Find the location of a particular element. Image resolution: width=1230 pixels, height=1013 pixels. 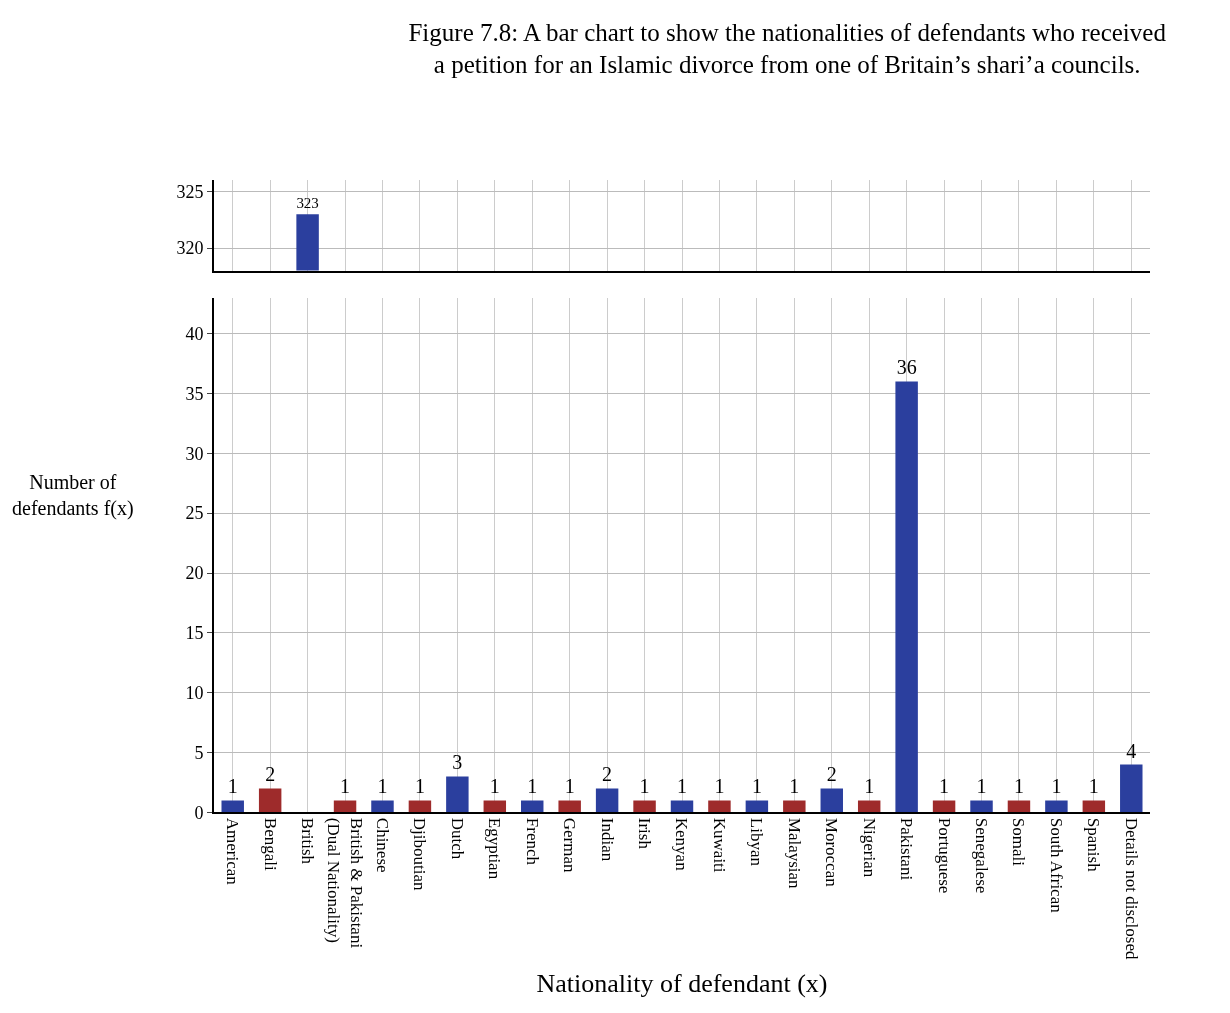

y-tick-label: 20 is located at coordinates (194, 573).